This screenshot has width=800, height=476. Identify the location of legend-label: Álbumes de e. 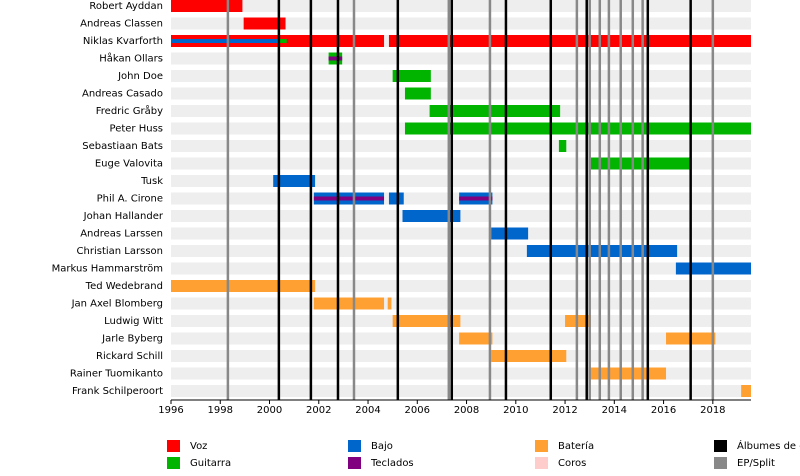
(768, 445).